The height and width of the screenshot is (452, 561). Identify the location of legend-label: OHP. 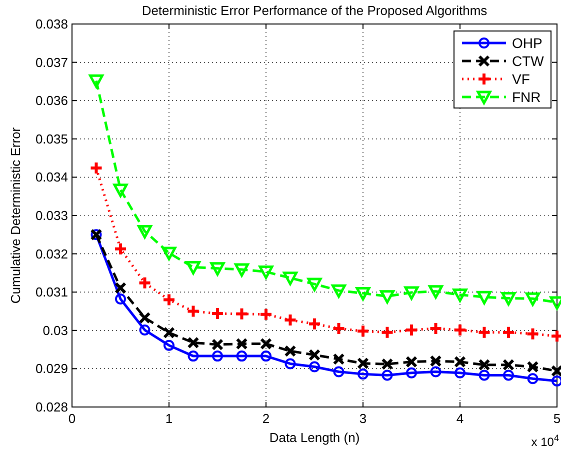
(527, 43).